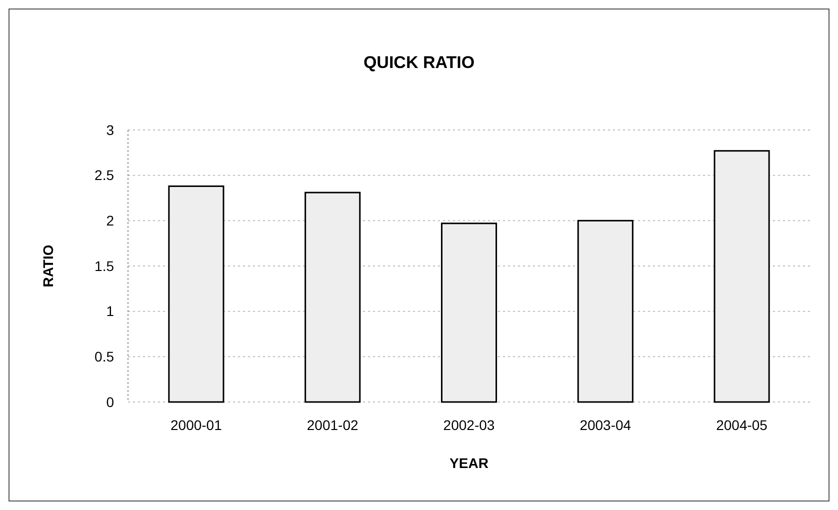 The width and height of the screenshot is (838, 510). Describe the element at coordinates (110, 402) in the screenshot. I see `y-tick-label: 0` at that location.